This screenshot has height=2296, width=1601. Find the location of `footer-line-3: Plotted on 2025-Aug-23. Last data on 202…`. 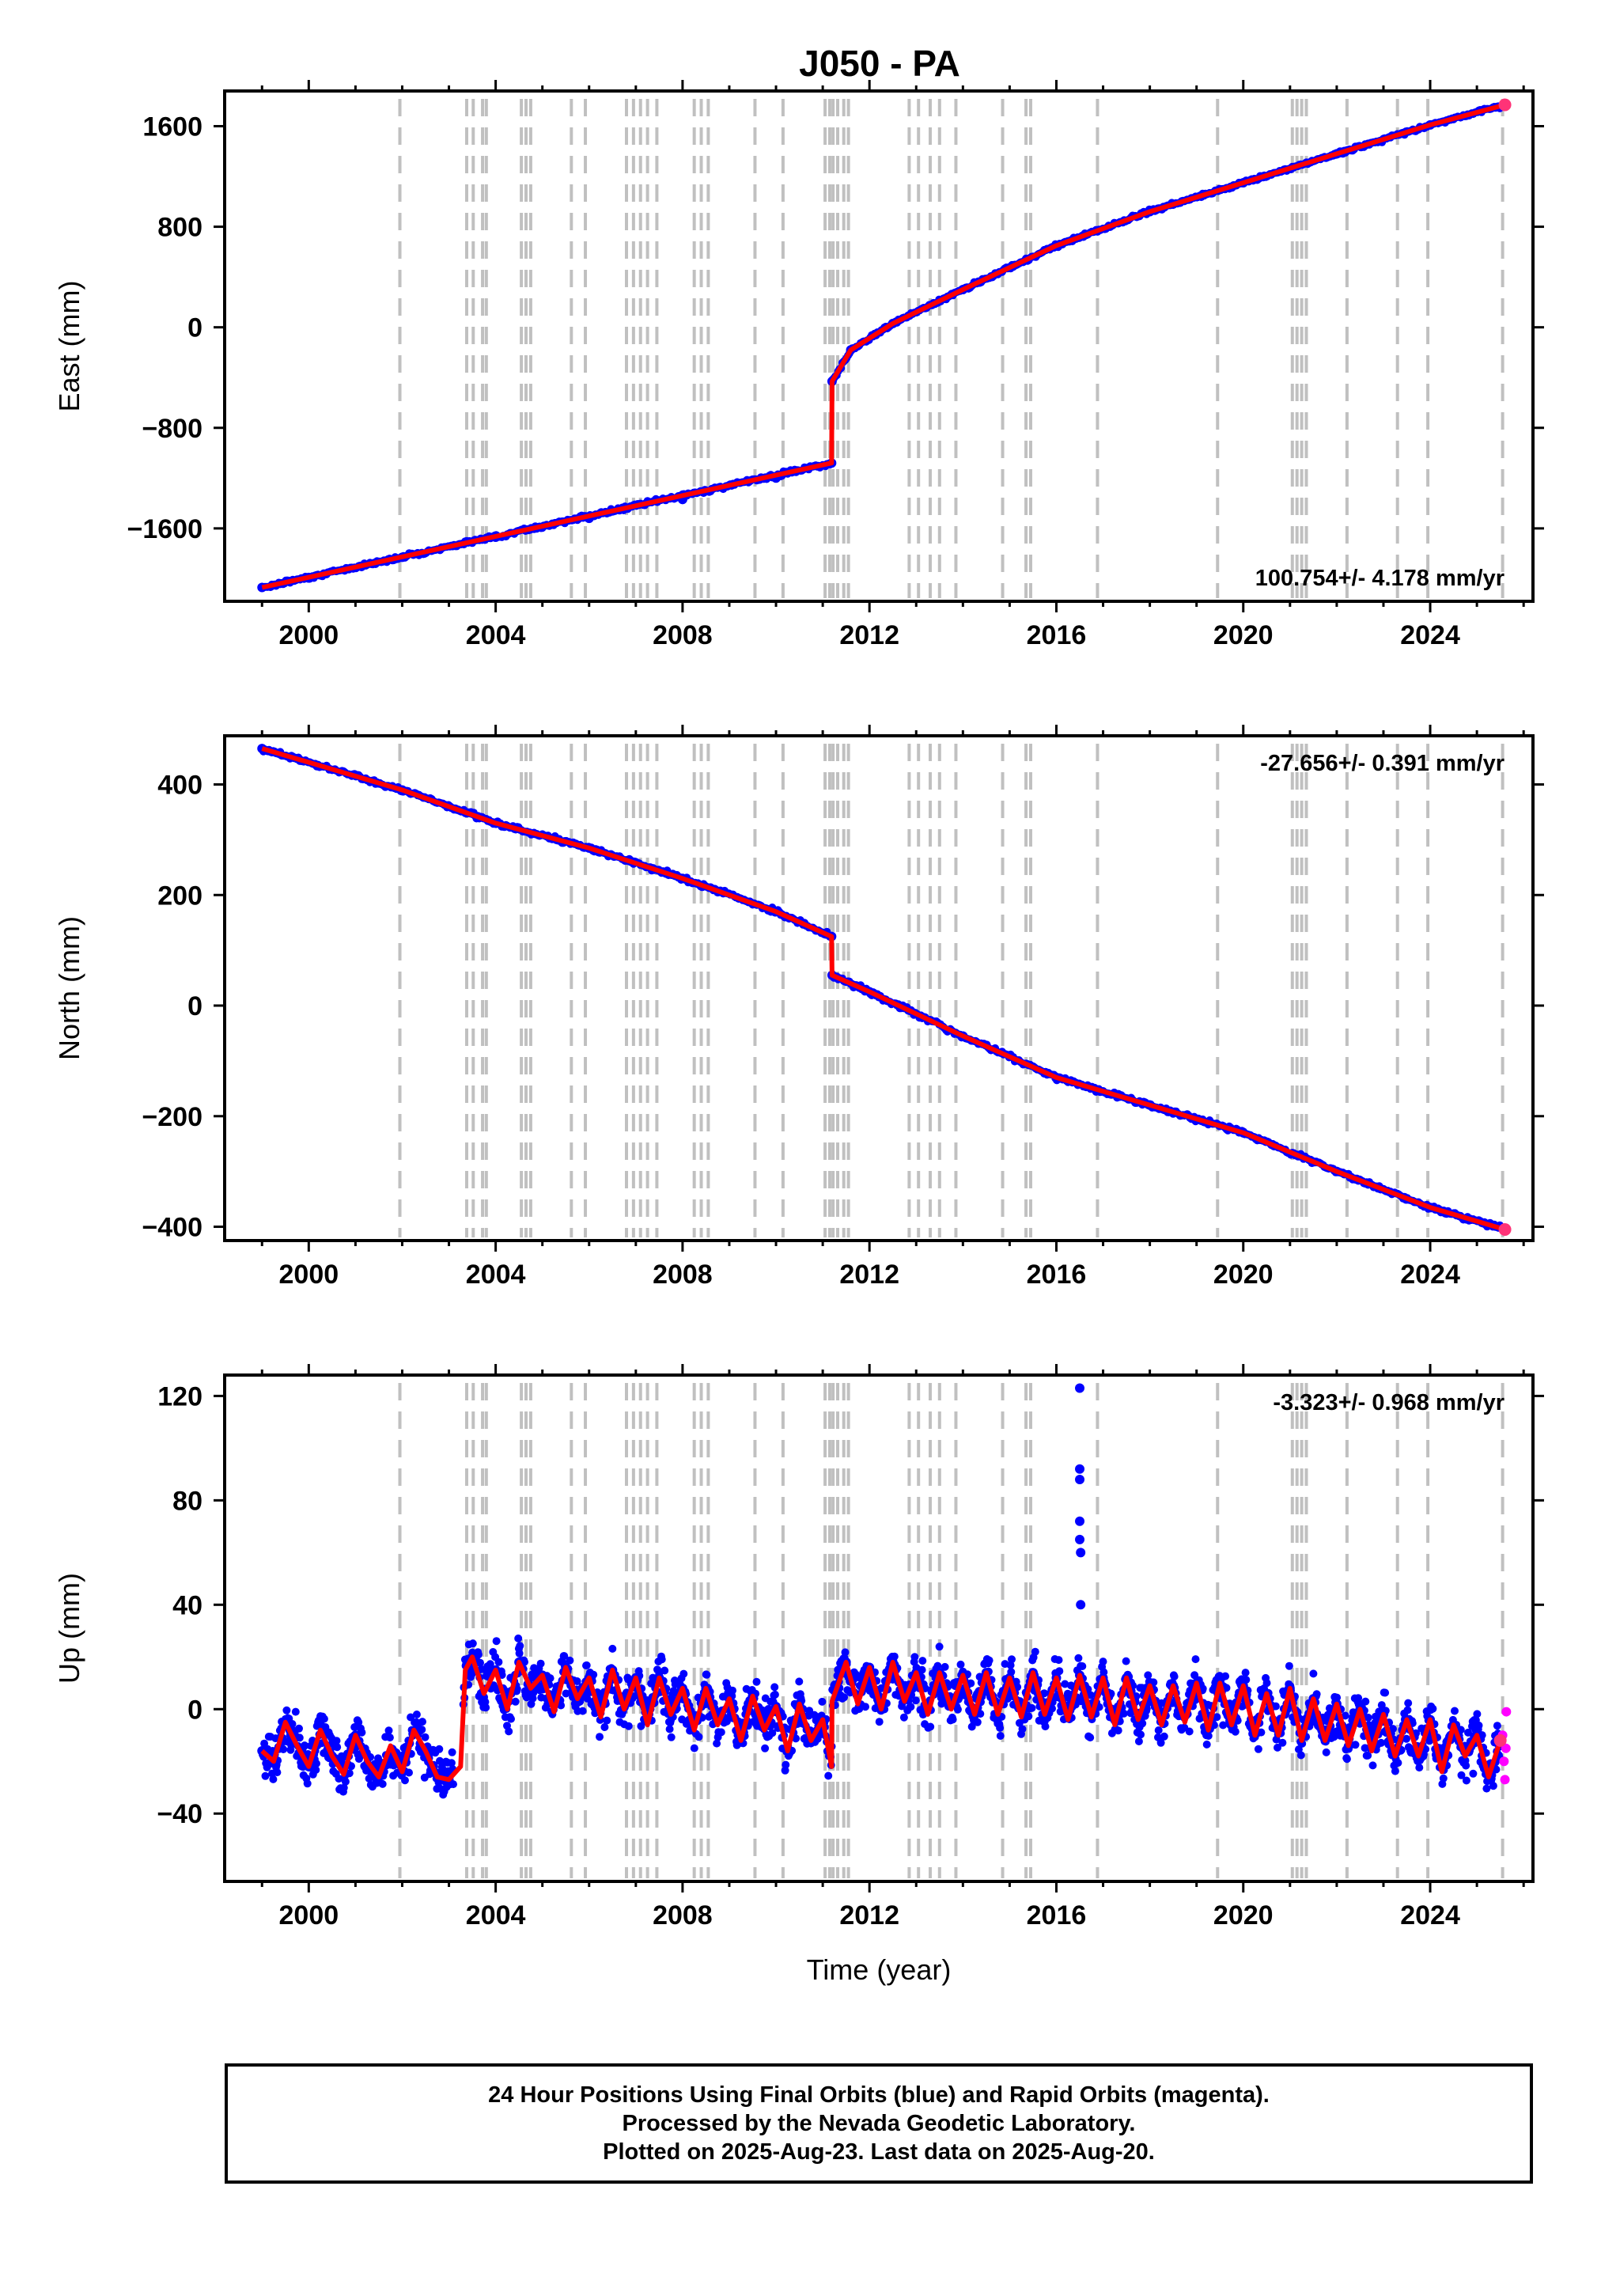

footer-line-3: Plotted on 2025-Aug-23. Last data on 202… is located at coordinates (879, 2152).